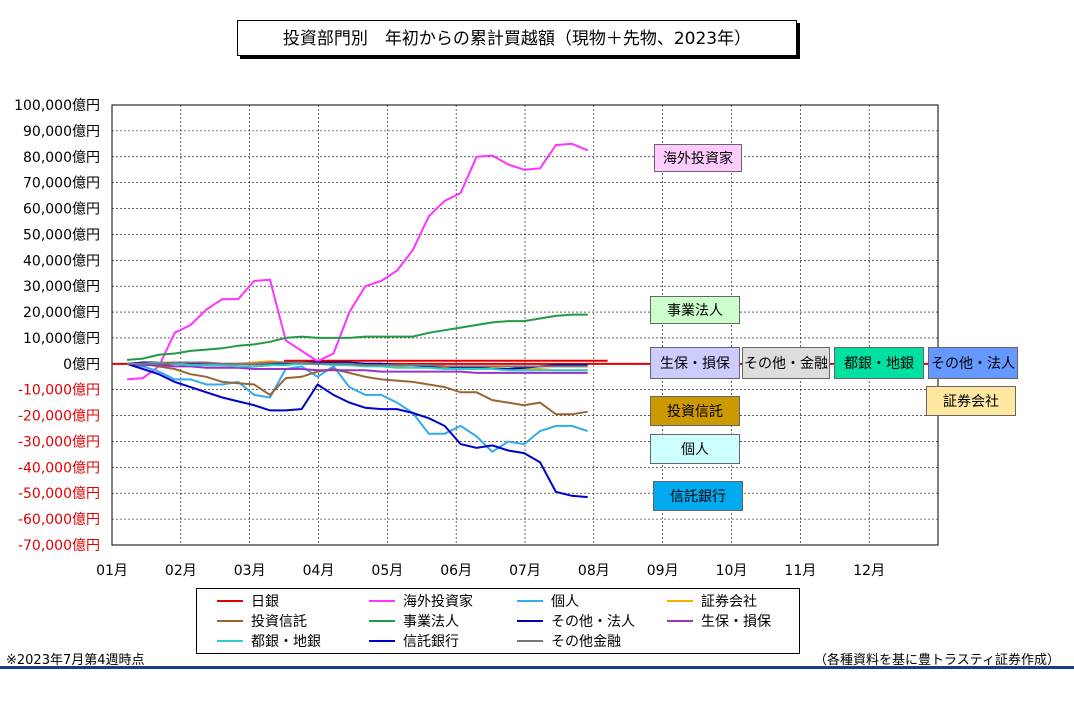 The width and height of the screenshot is (1074, 707). I want to click on legend-item-投資信託: 投資信託, so click(262, 621).